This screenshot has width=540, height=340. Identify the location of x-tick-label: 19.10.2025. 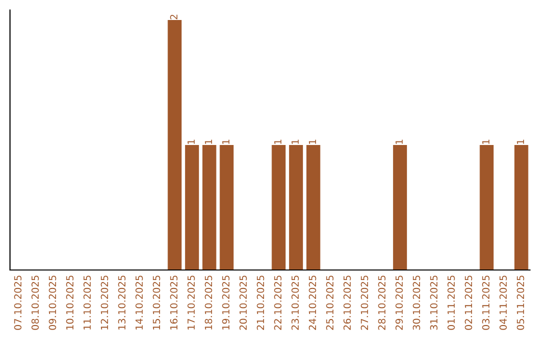
(226, 303).